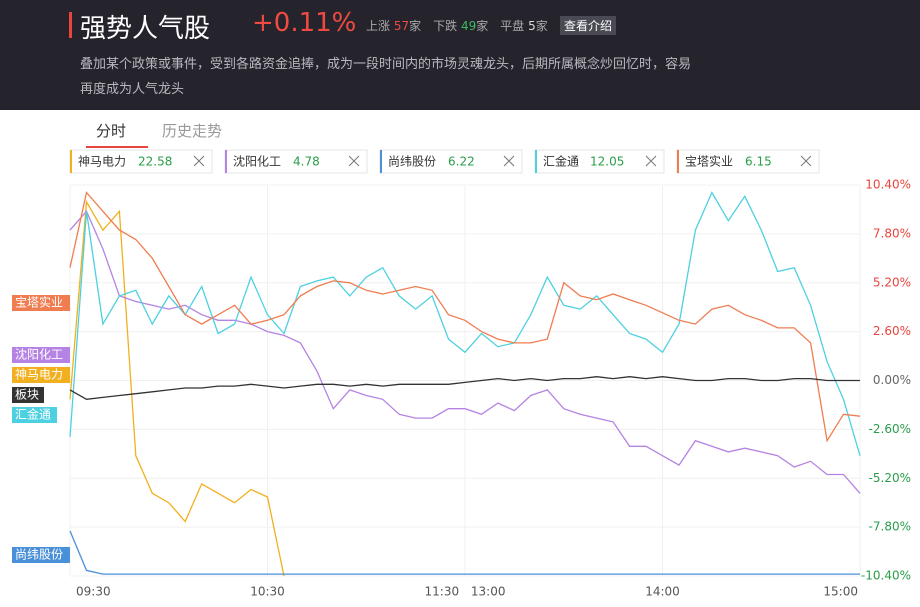  What do you see at coordinates (257, 161) in the screenshot?
I see `legend-name: 沈阳化工` at bounding box center [257, 161].